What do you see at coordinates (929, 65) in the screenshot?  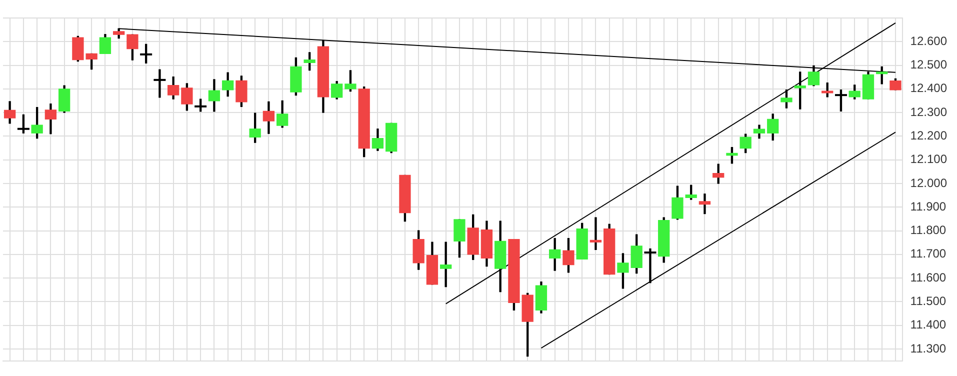 I see `y-tick-label: 12.500` at bounding box center [929, 65].